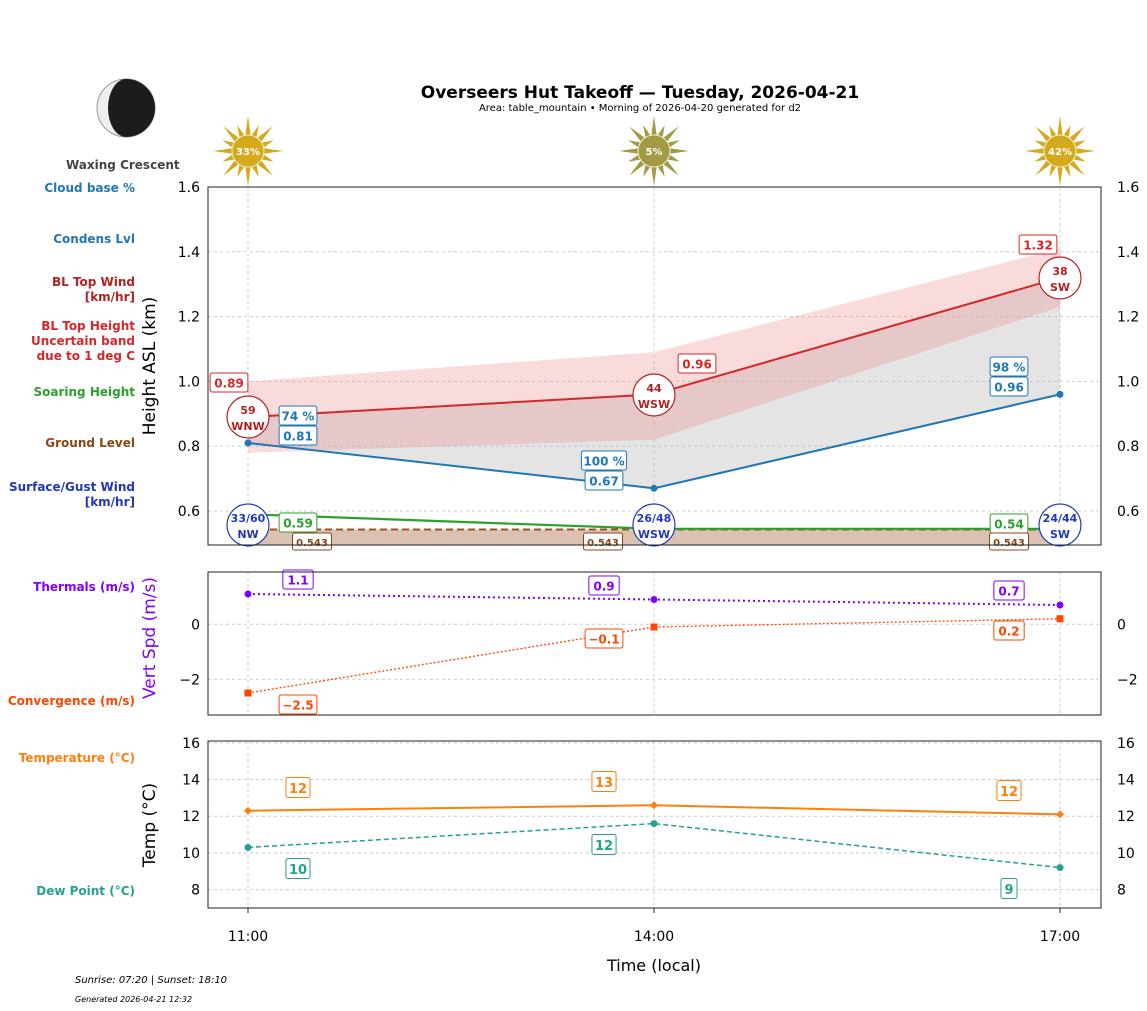  I want to click on uncertain-band, so click(654, 350).